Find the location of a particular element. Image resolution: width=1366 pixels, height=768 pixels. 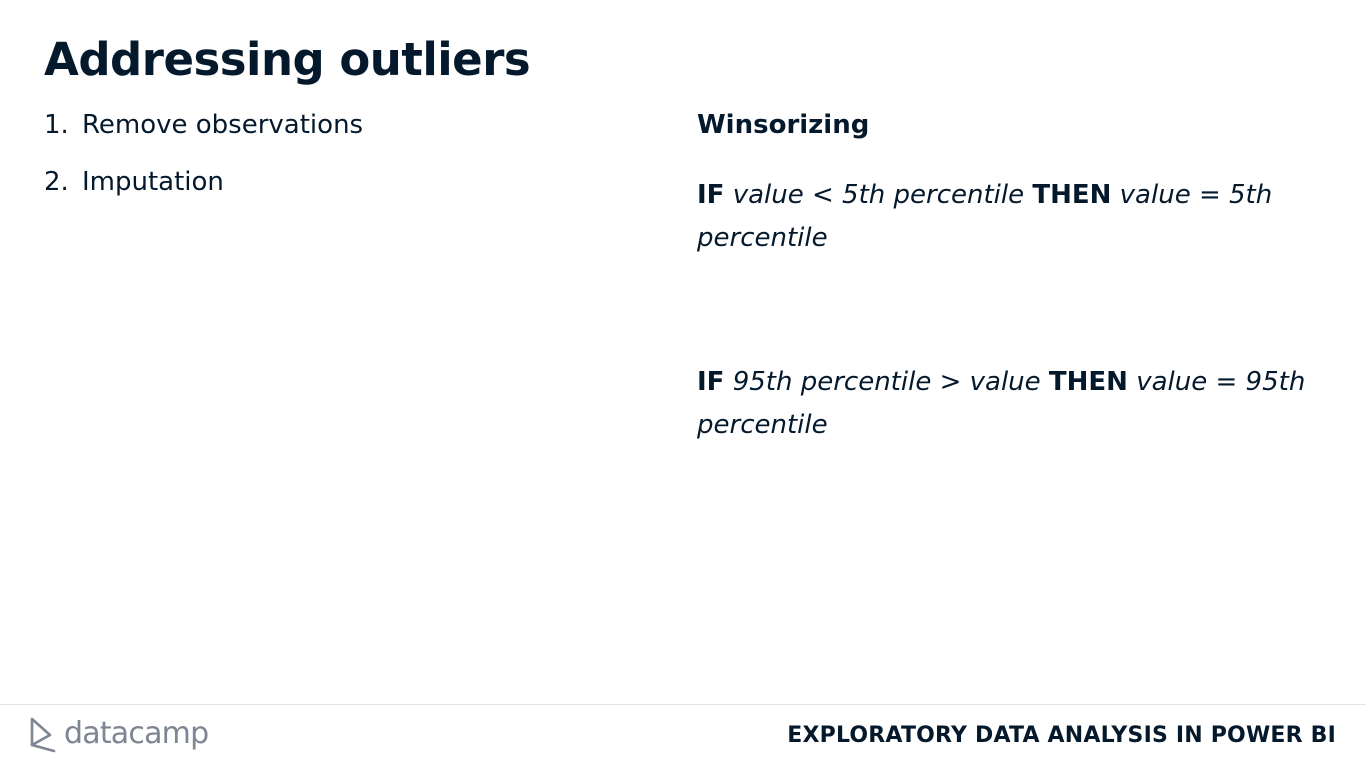

method-list: 1. Remove observations 2. Imputation is located at coordinates (203, 161).